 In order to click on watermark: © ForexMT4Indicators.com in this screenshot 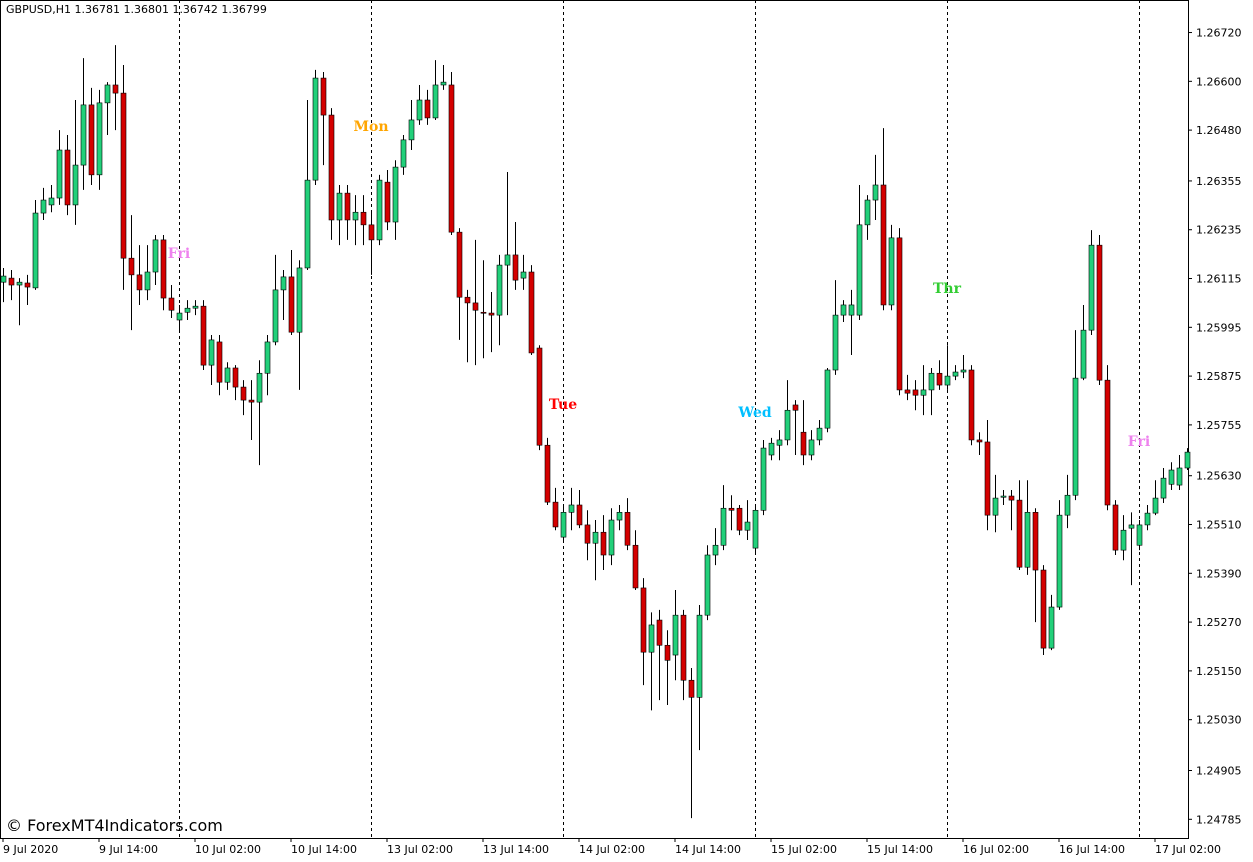, I will do `click(114, 825)`.